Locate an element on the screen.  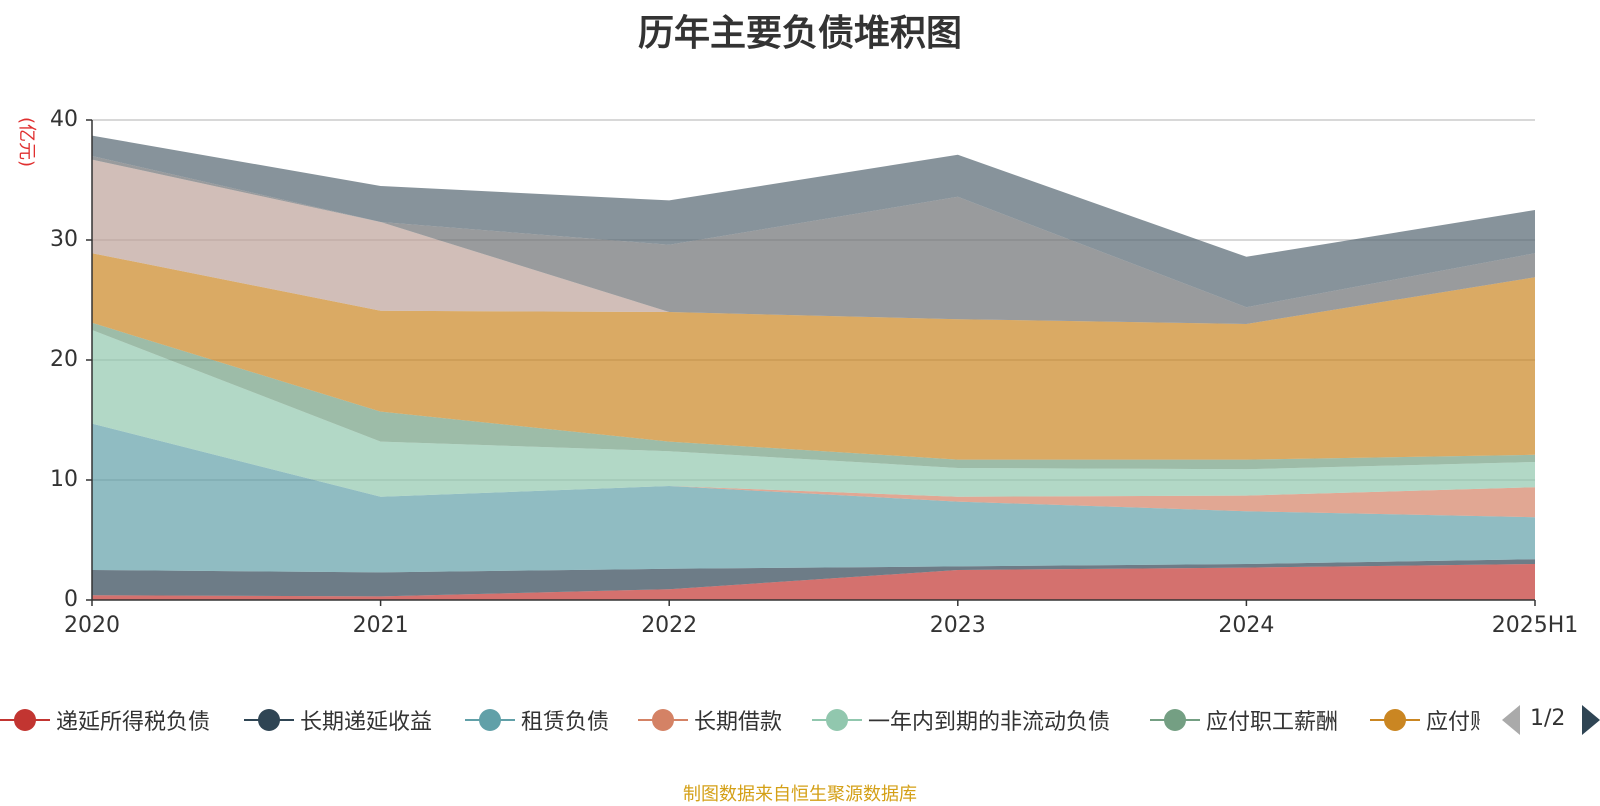
x-tick-label: 2021 is located at coordinates (381, 625).